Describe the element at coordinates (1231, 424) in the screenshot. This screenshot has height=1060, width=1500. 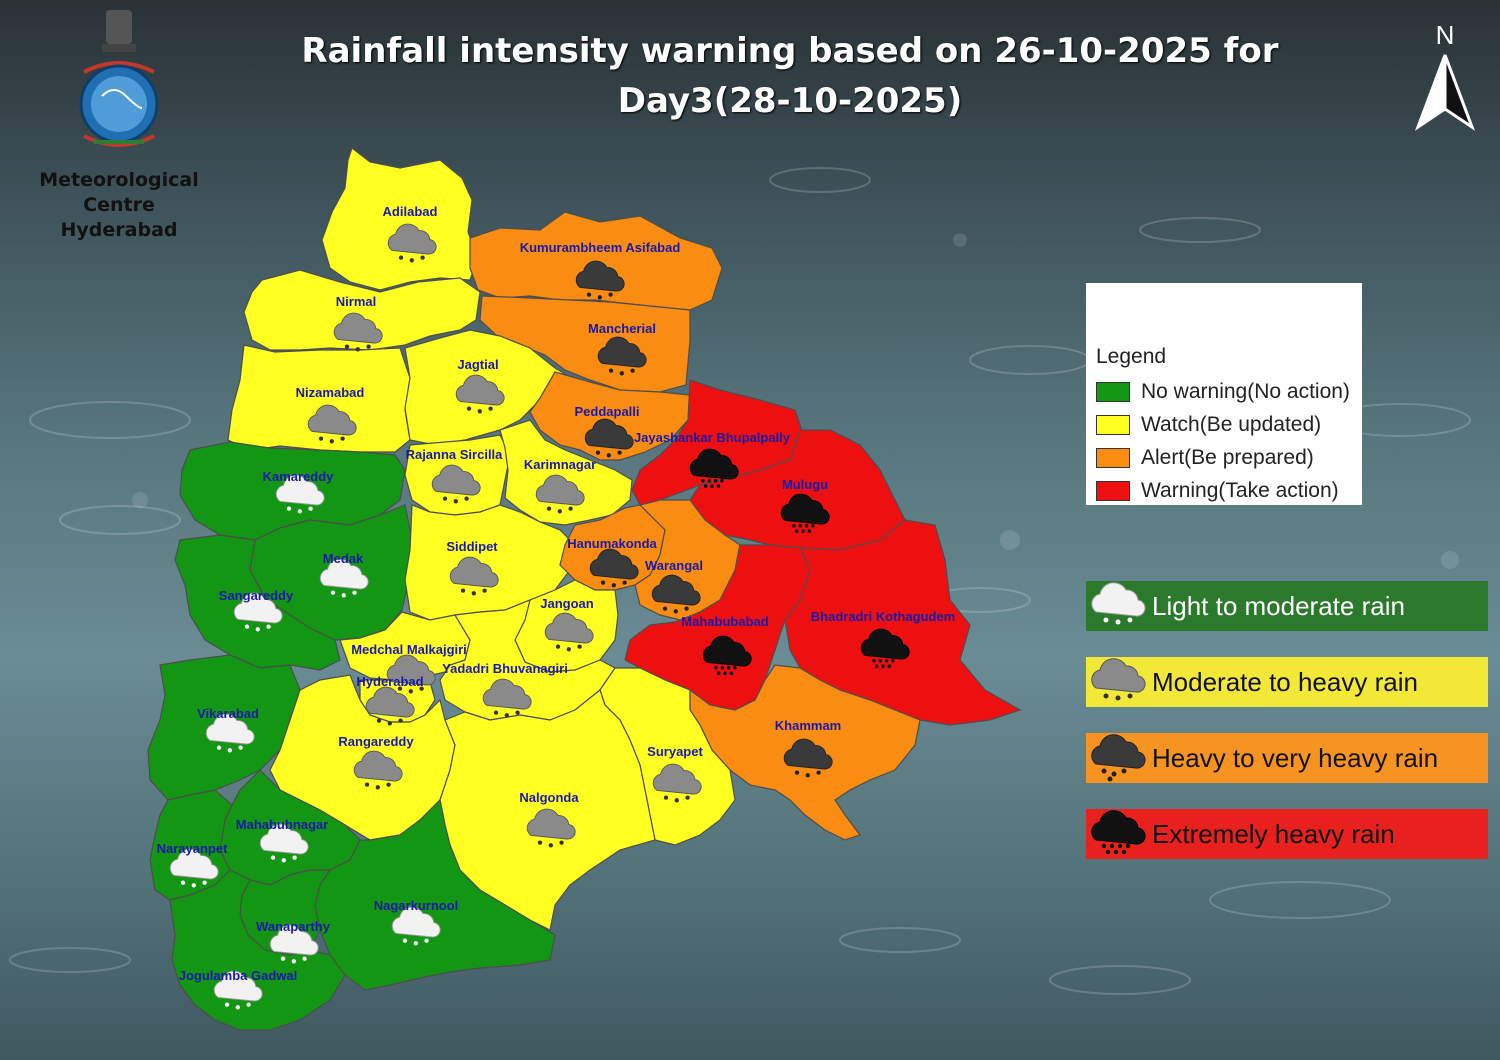
I see `legend-label: Watch(Be updated)` at that location.